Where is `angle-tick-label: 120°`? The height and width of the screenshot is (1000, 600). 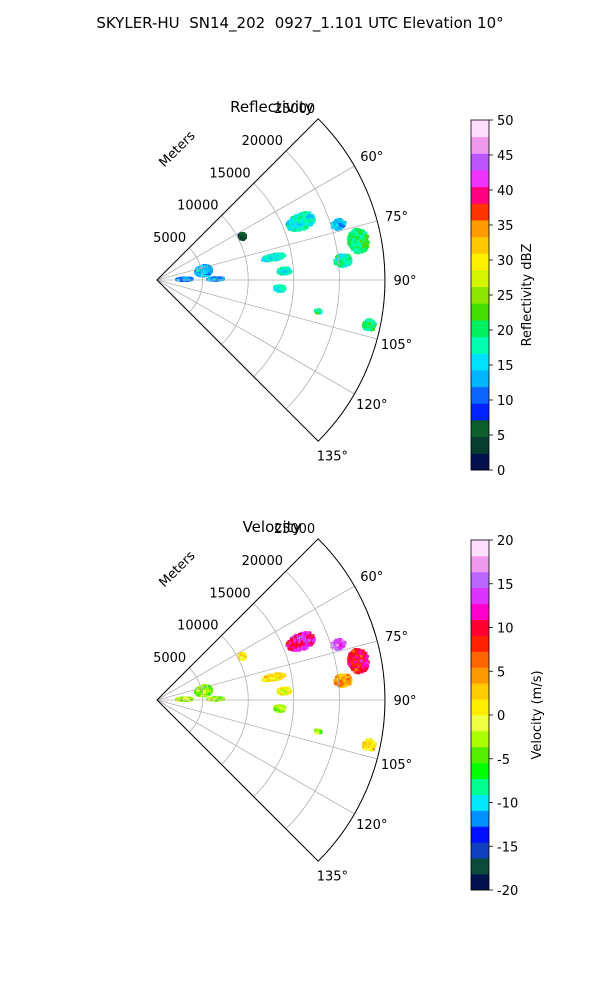 angle-tick-label: 120° is located at coordinates (371, 825).